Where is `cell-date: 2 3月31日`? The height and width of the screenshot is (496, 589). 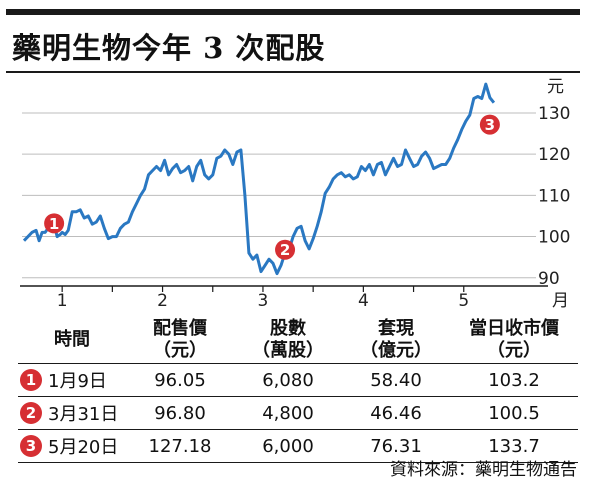
cell-date: 2 3月31日 is located at coordinates (72, 413).